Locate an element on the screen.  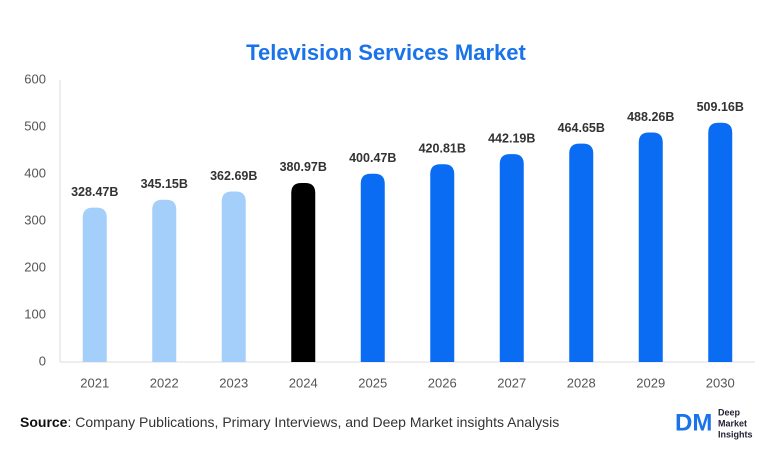
y-tick-label: 500 is located at coordinates (35, 125).